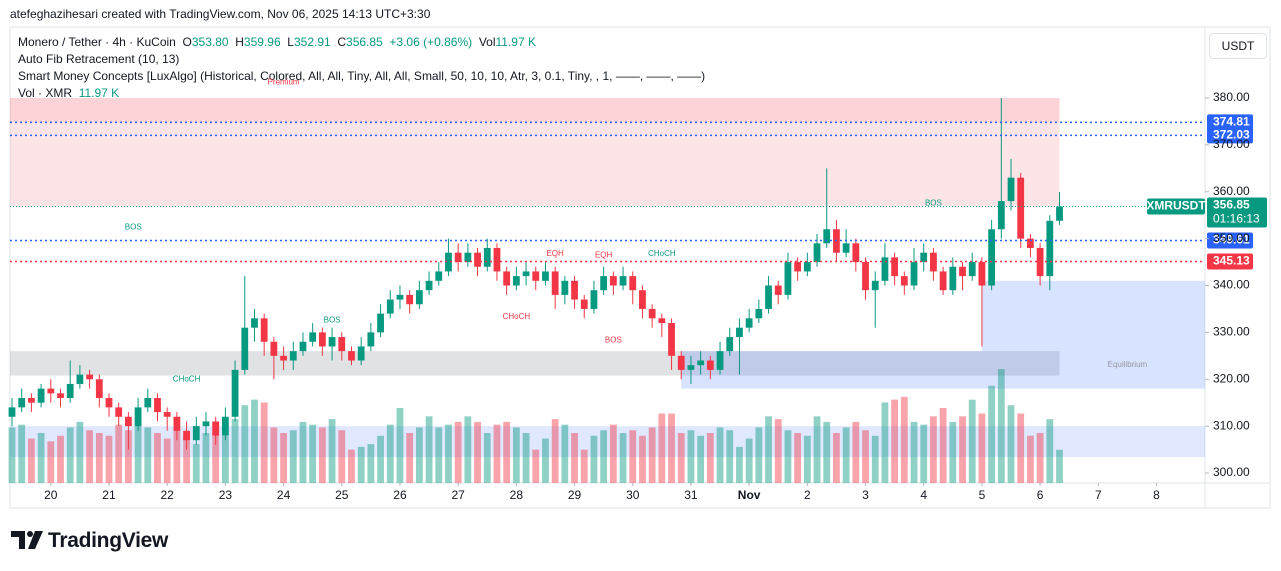 The image size is (1281, 571). Describe the element at coordinates (312, 42) in the screenshot. I see `l: 352.91` at that location.